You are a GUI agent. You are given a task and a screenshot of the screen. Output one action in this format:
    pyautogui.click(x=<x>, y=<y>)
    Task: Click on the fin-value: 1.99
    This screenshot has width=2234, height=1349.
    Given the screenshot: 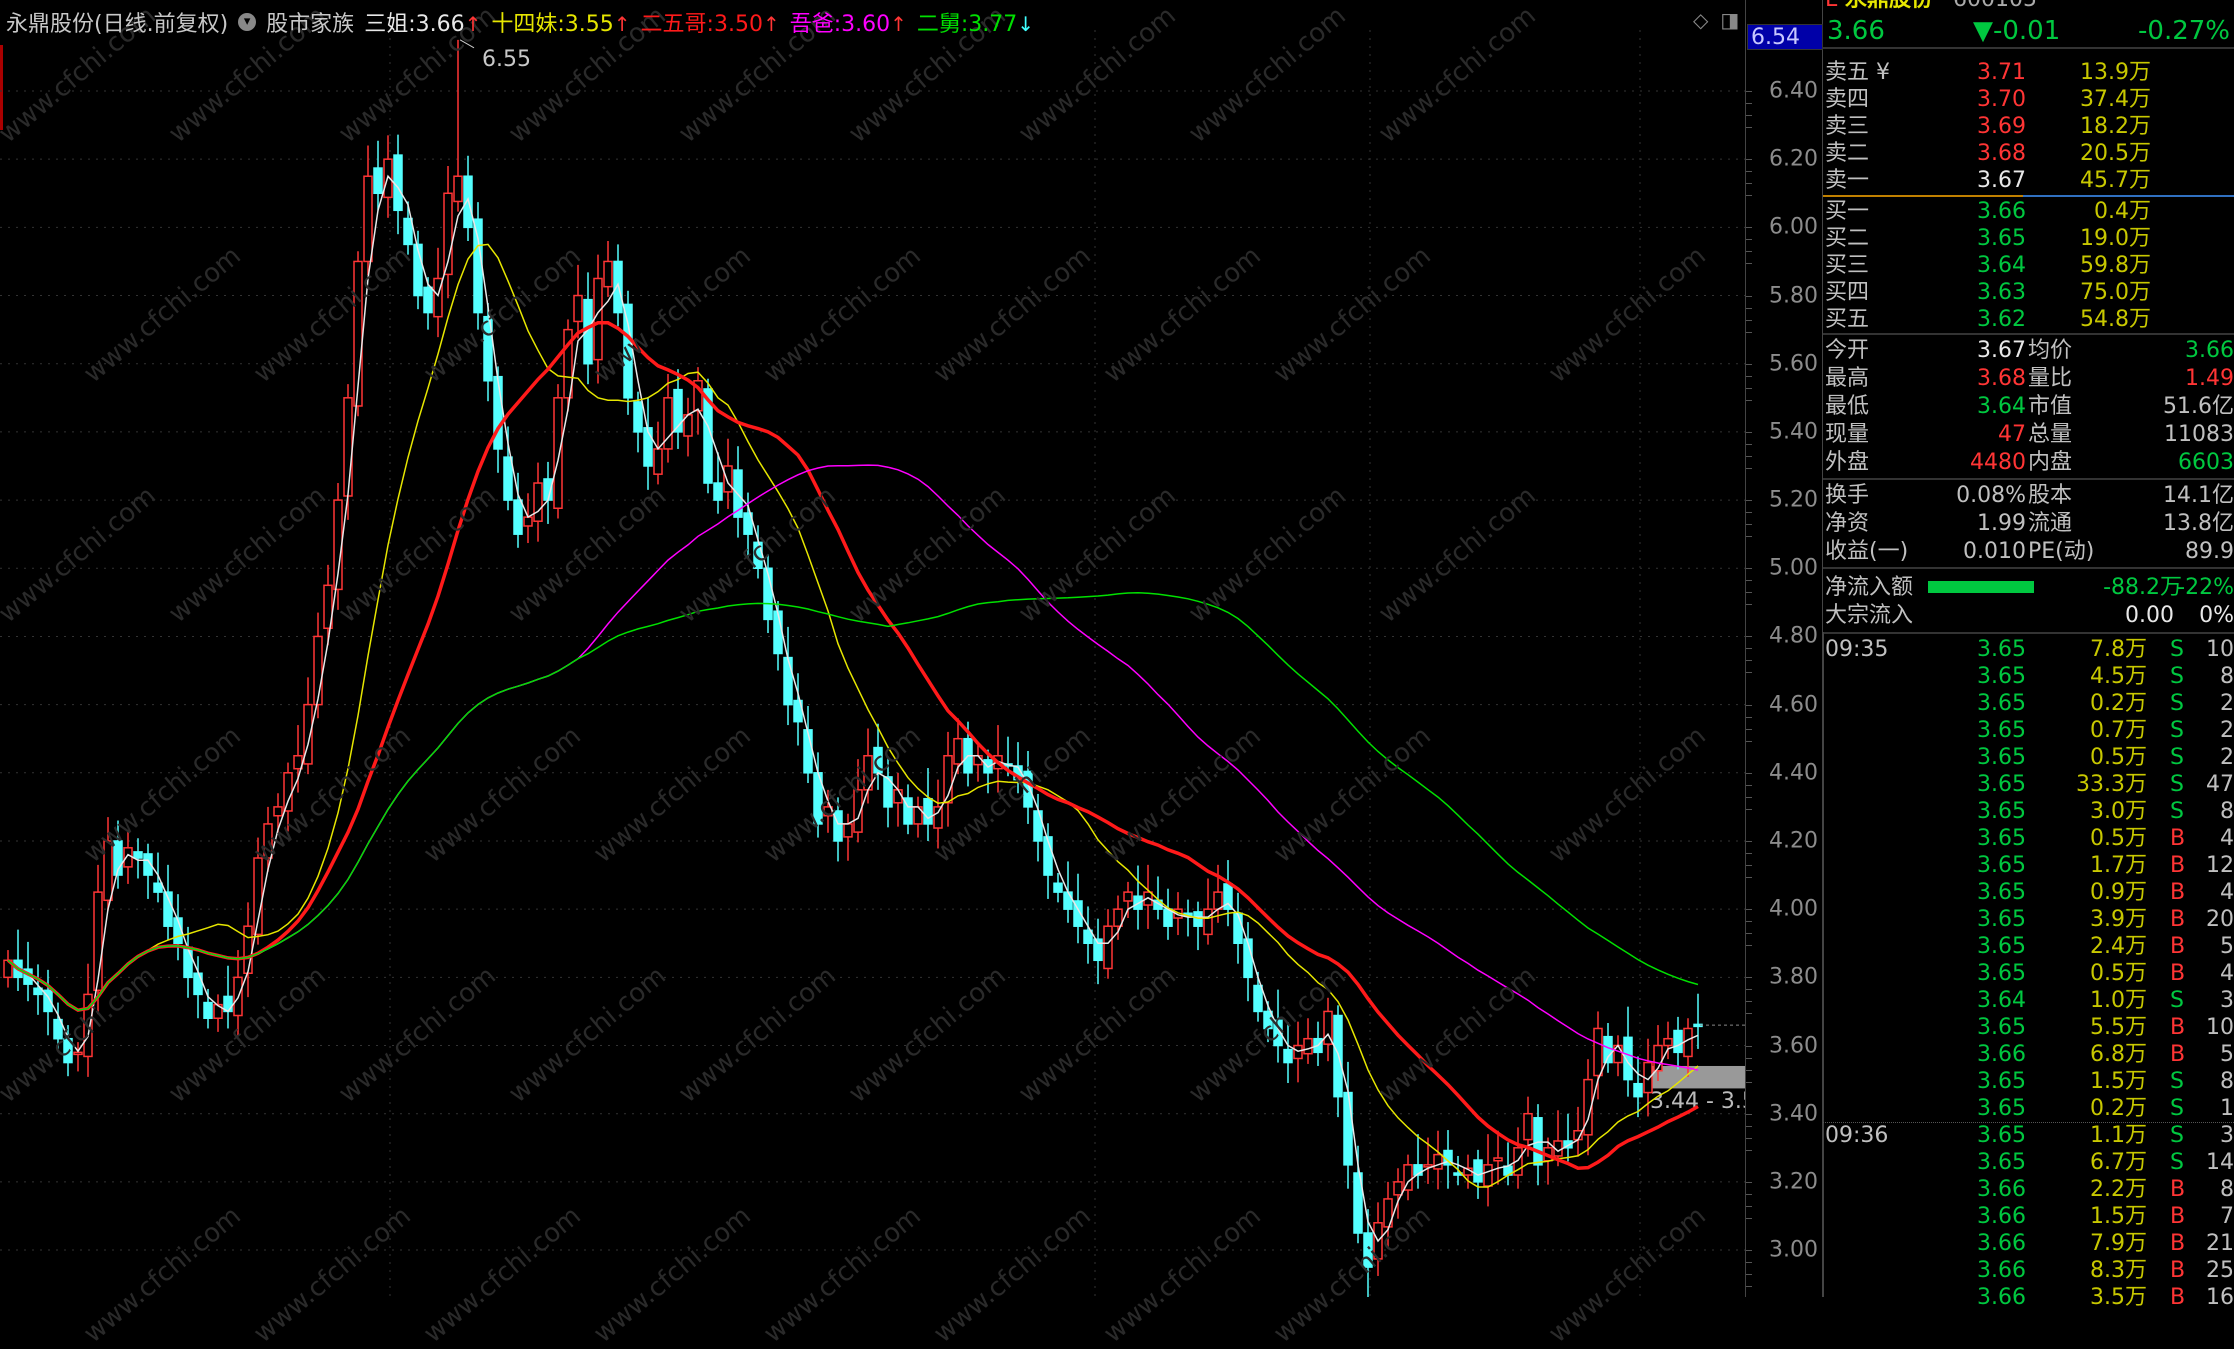 What is the action you would take?
    pyautogui.click(x=2001, y=523)
    